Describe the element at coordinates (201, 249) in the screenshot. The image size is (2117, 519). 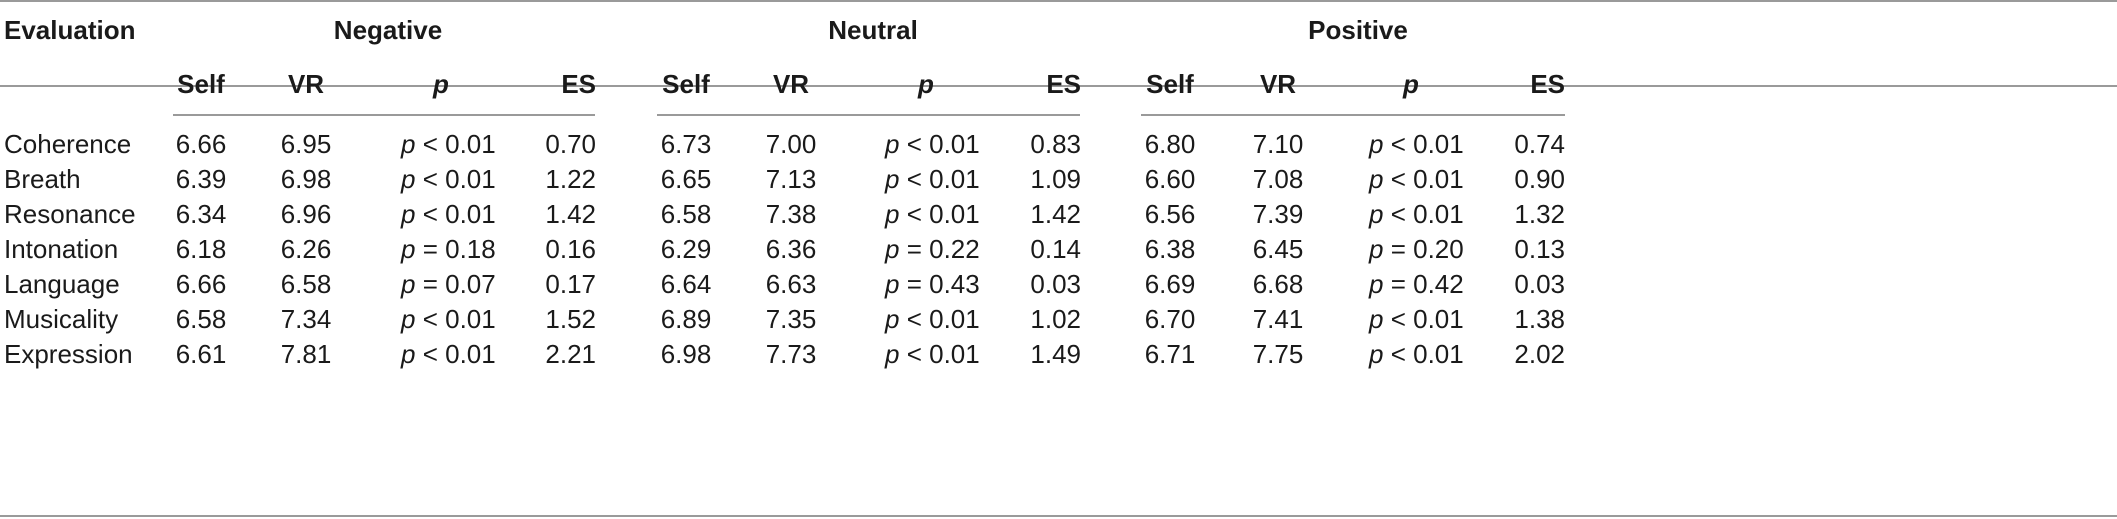
I see `cell-self: 6.18` at that location.